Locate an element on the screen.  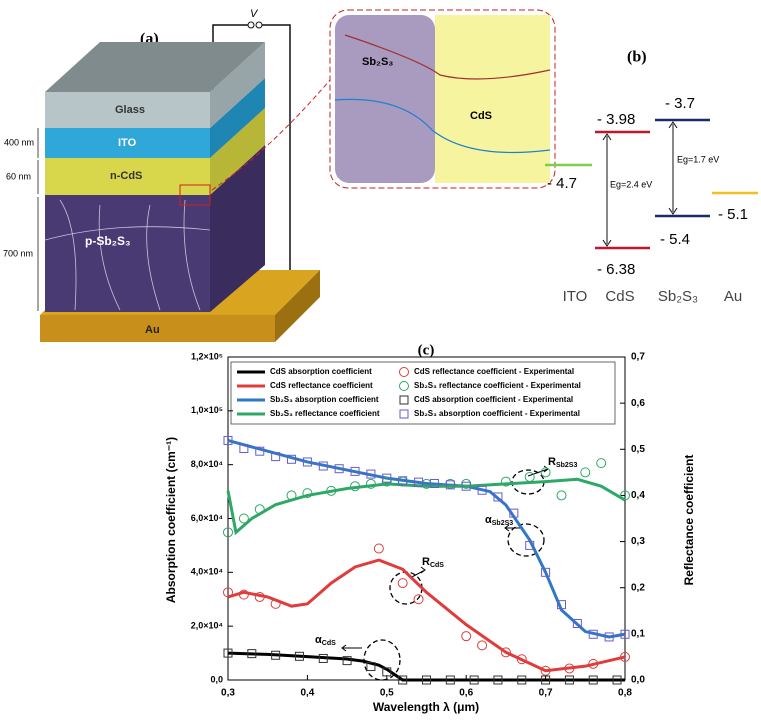
sb-front is located at coordinates (127, 253).